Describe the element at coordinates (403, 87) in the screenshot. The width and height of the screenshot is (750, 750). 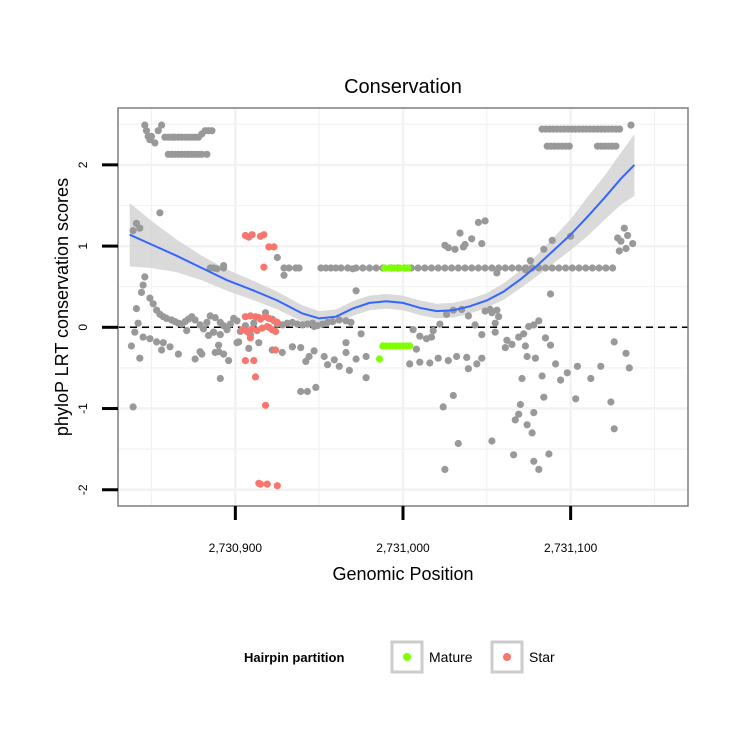
I see `chart-title: Conservation` at that location.